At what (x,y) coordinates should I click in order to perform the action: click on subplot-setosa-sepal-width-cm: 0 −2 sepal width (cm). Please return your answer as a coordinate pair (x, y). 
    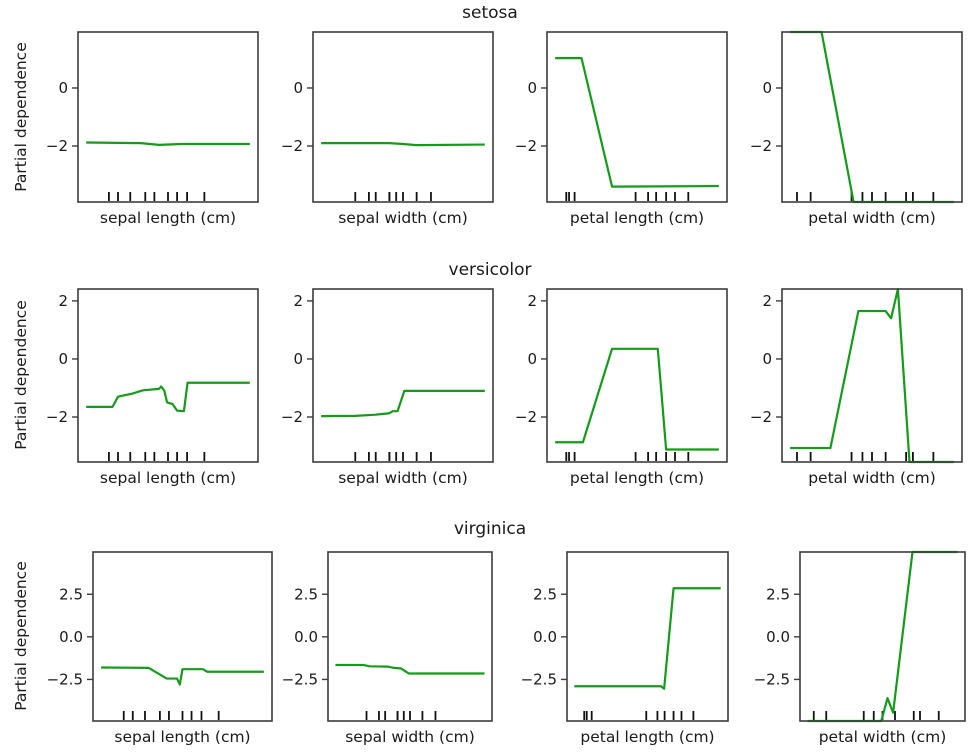
    Looking at the image, I should click on (387, 129).